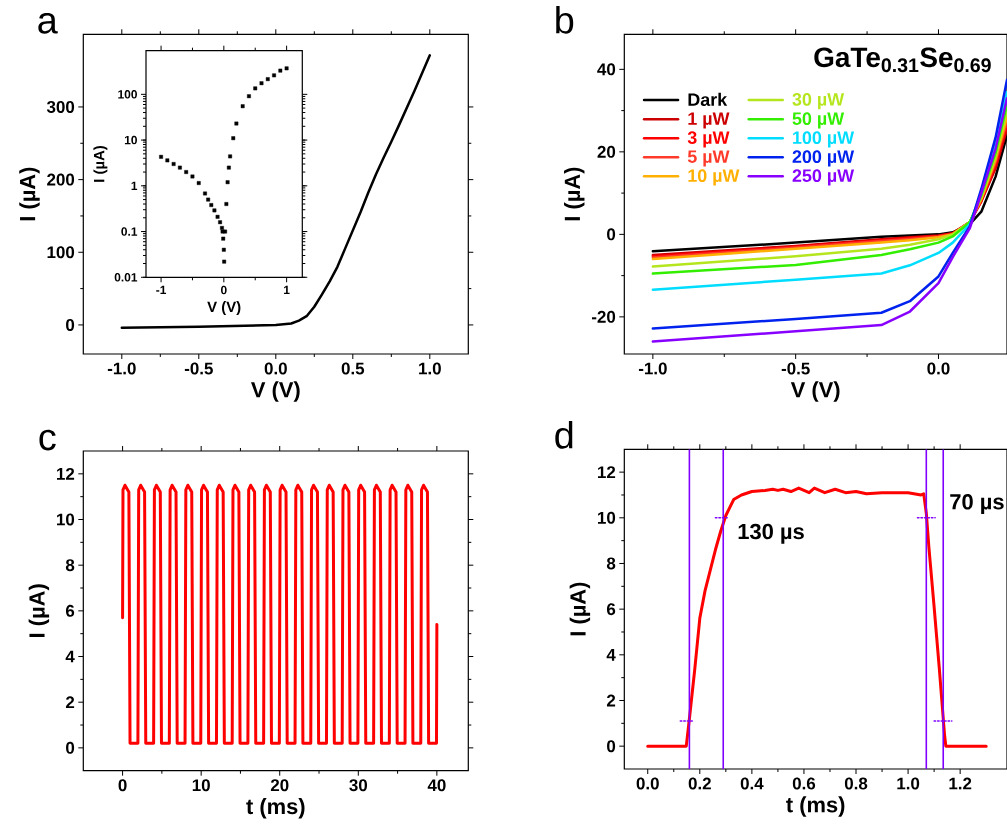 This screenshot has height=834, width=1007. I want to click on x-tick-label: 40, so click(436, 785).